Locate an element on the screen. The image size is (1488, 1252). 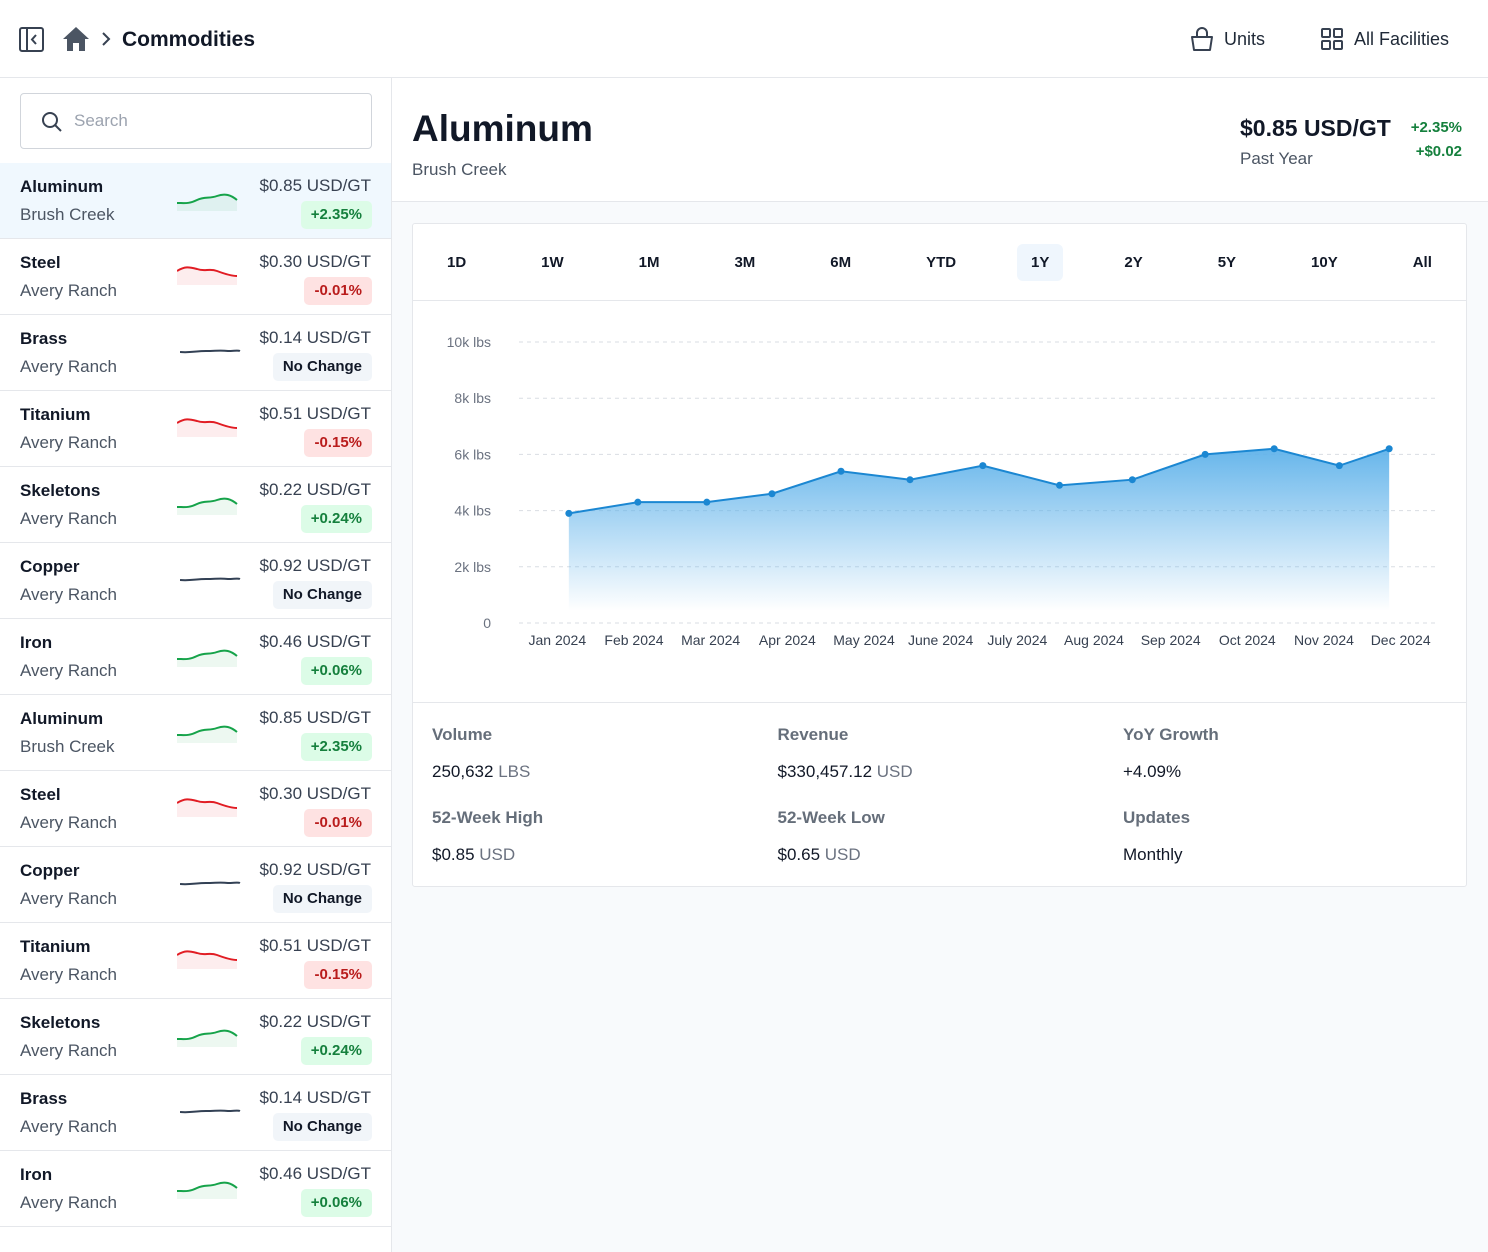
facilities-button: All Facilities is located at coordinates (1402, 39).